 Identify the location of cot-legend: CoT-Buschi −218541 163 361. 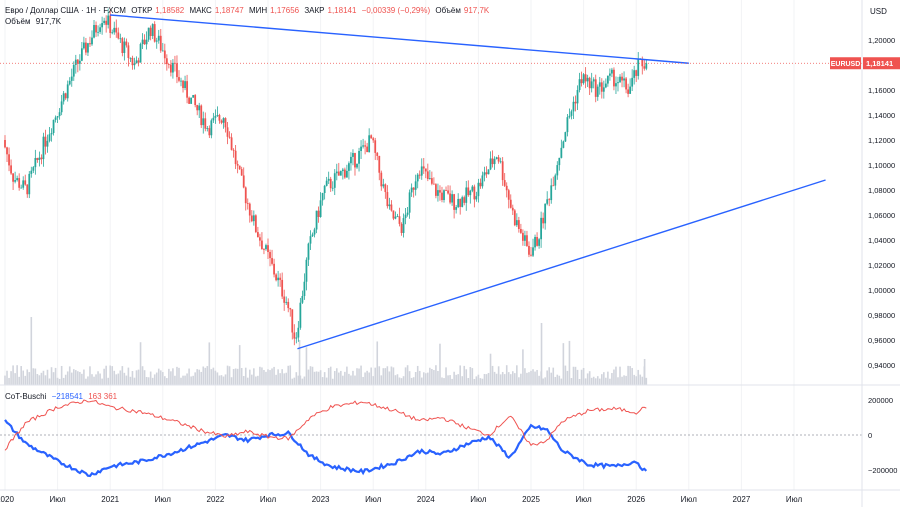
(62, 396).